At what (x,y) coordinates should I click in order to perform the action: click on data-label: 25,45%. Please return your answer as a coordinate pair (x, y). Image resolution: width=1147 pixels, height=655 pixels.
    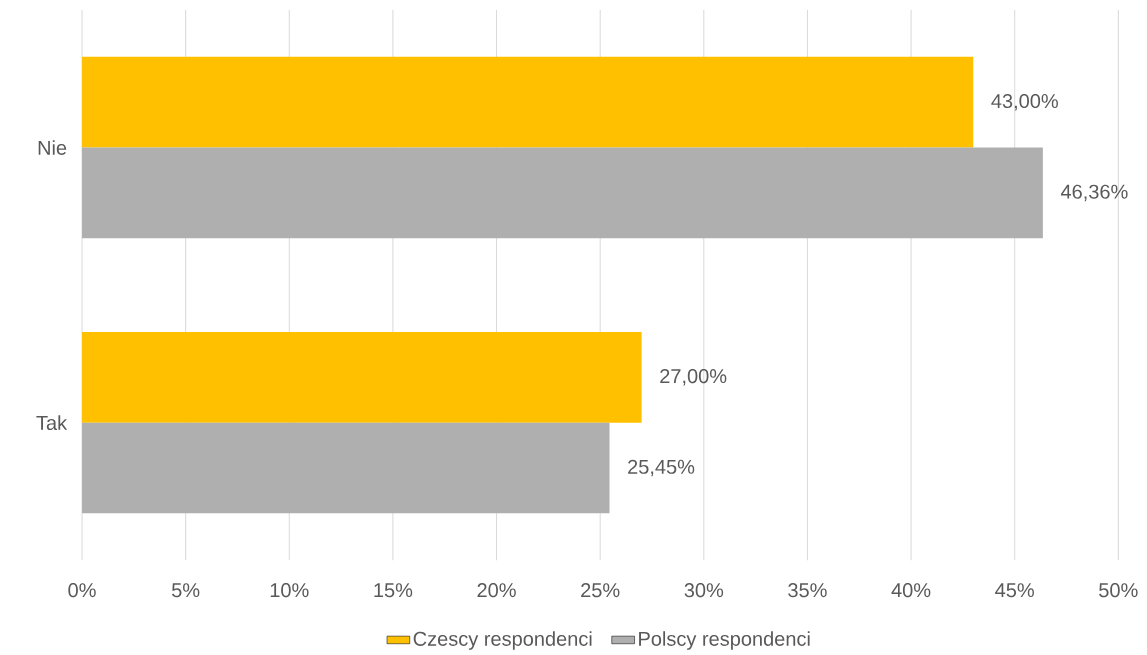
    Looking at the image, I should click on (661, 468).